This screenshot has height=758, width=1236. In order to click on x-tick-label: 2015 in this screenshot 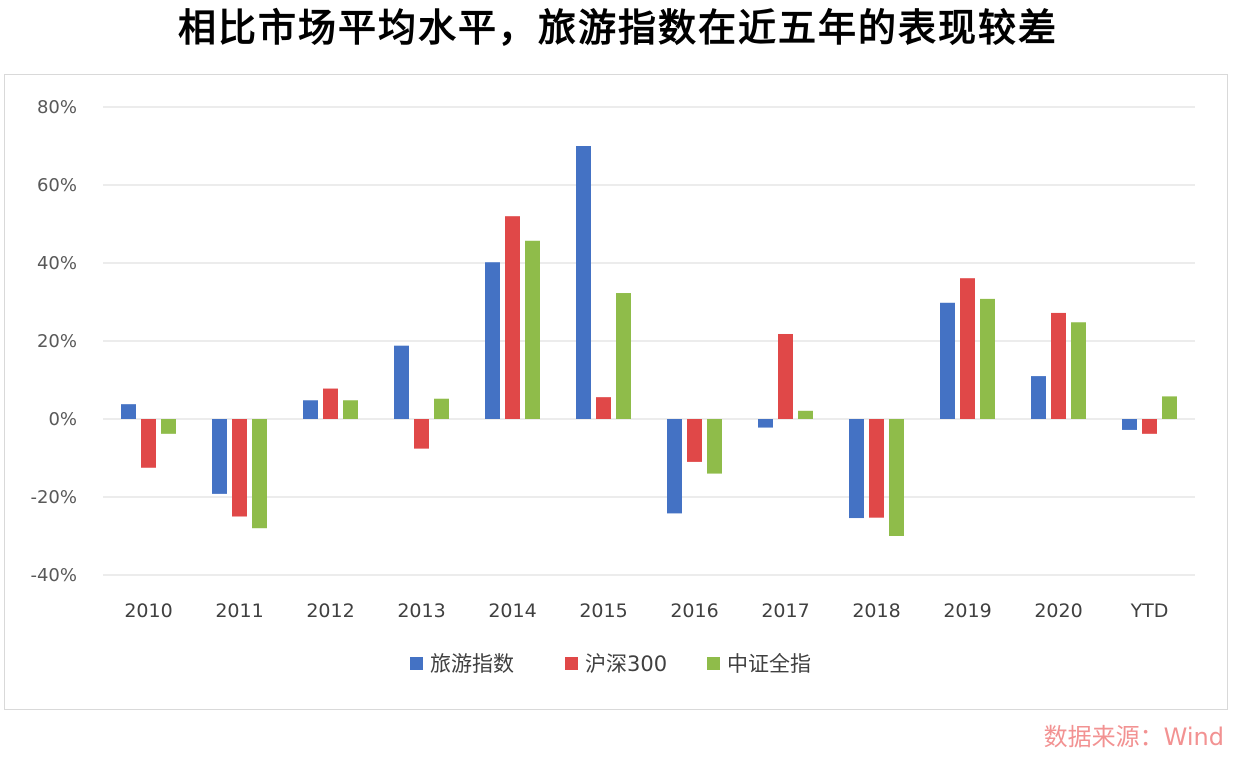, I will do `click(603, 611)`.